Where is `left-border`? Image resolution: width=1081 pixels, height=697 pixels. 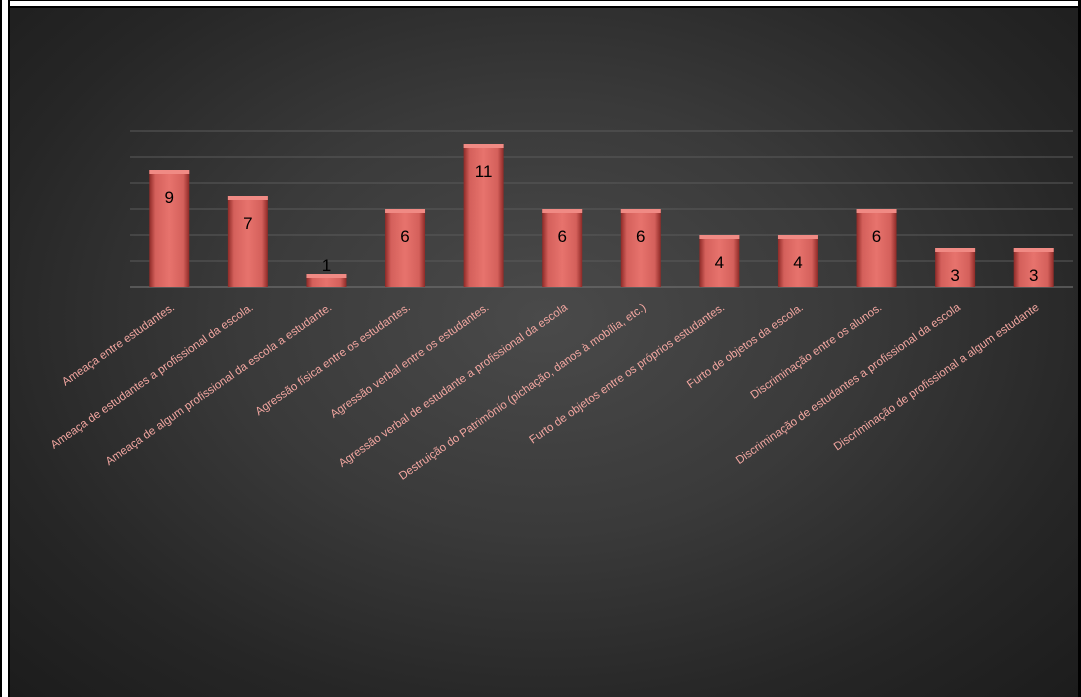
left-border is located at coordinates (5, 348).